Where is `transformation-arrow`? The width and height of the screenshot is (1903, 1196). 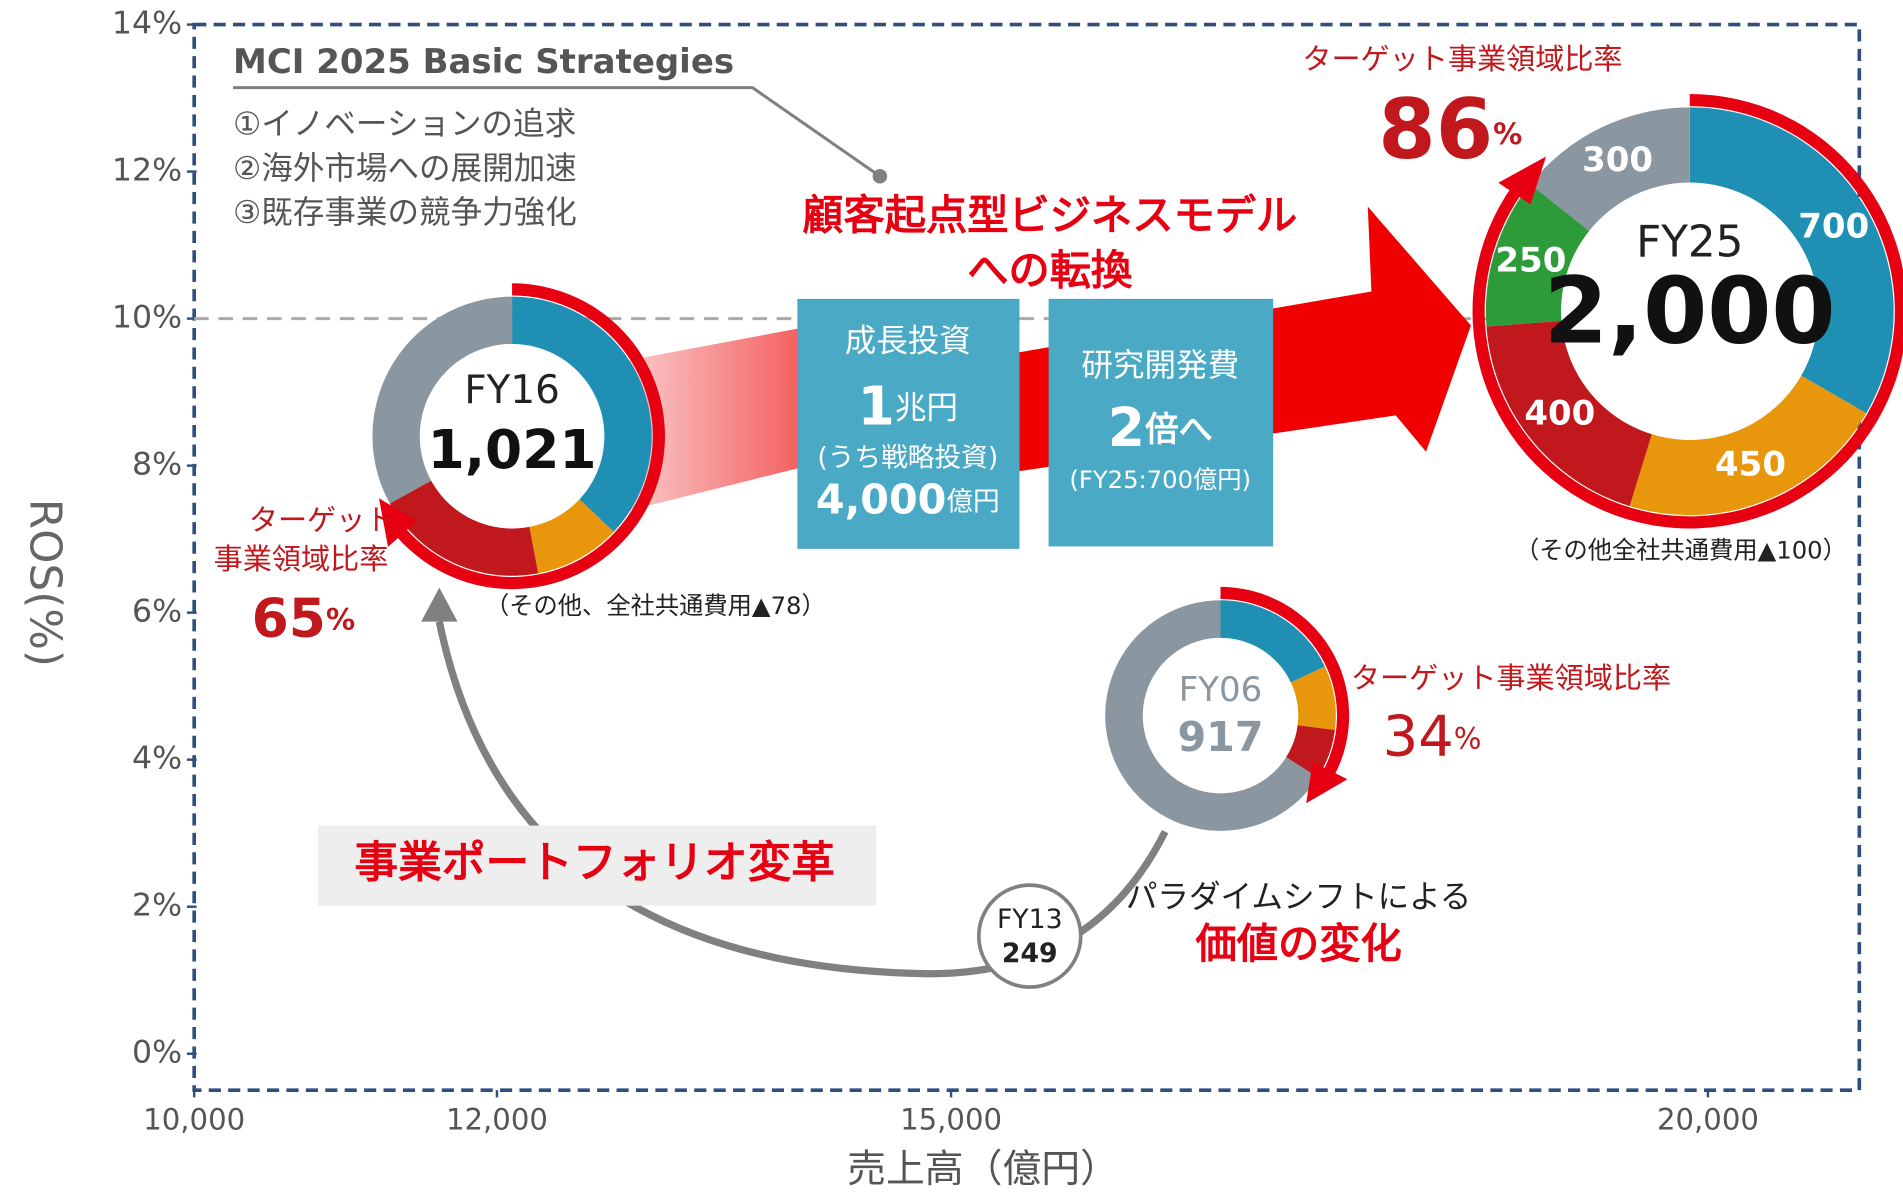
transformation-arrow is located at coordinates (802, 799).